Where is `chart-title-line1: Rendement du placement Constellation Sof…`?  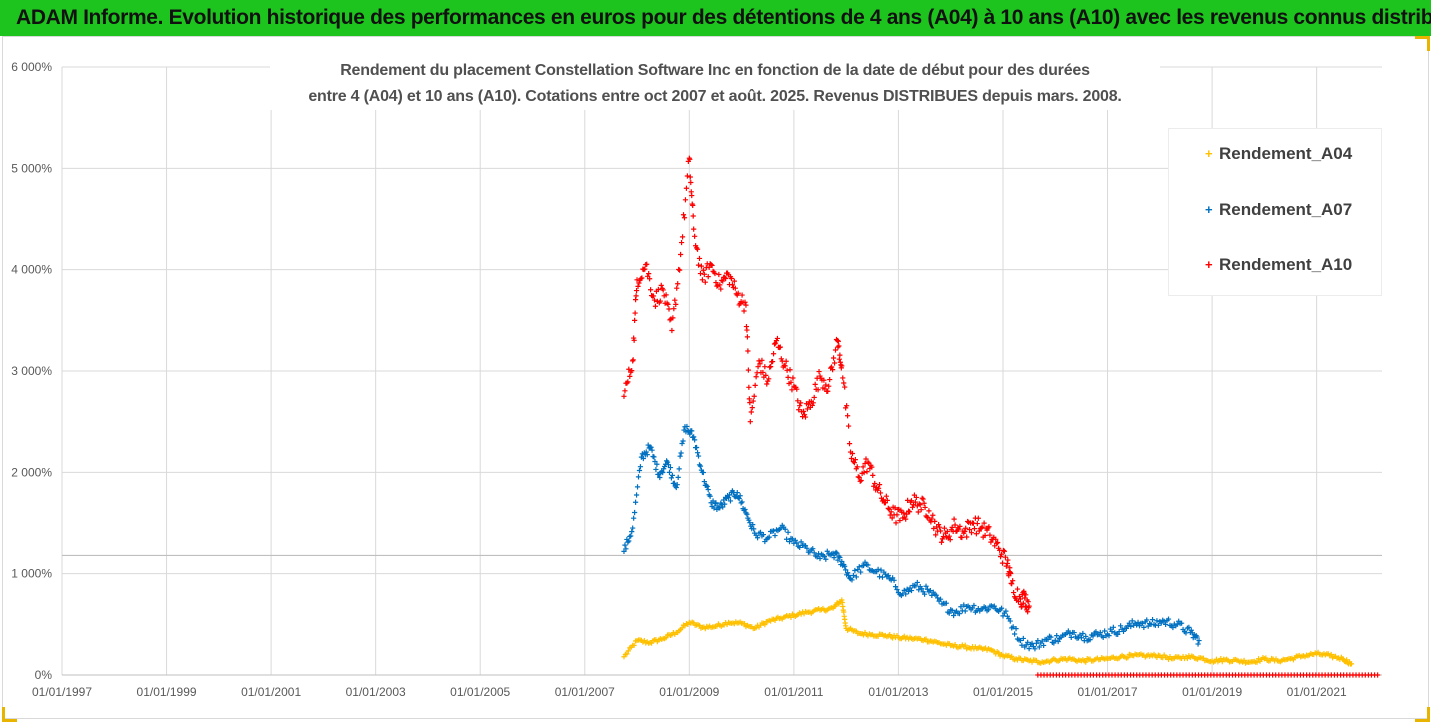
chart-title-line1: Rendement du placement Constellation Sof… is located at coordinates (715, 70).